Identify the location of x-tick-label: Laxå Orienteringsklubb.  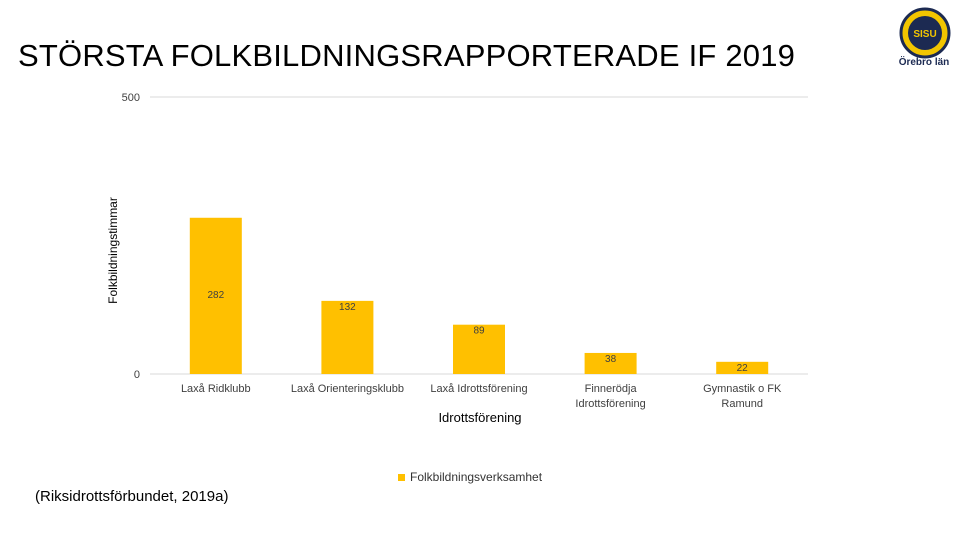
(347, 389).